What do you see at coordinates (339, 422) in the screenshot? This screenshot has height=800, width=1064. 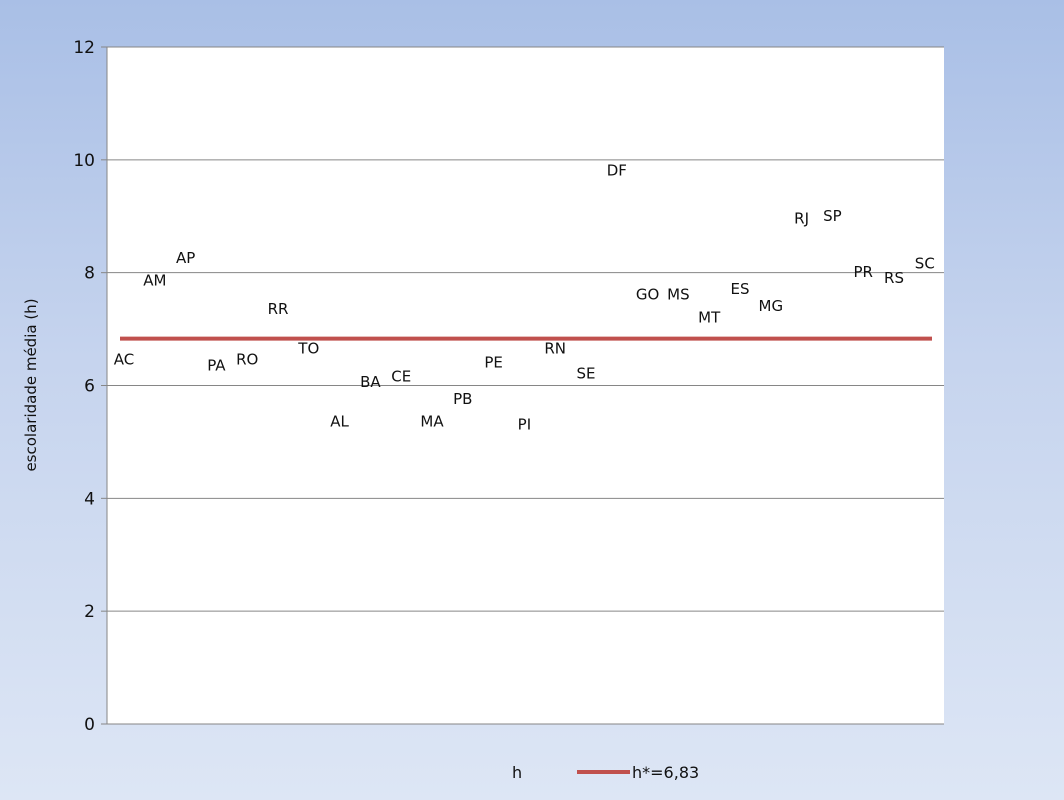 I see `point-al: AL` at bounding box center [339, 422].